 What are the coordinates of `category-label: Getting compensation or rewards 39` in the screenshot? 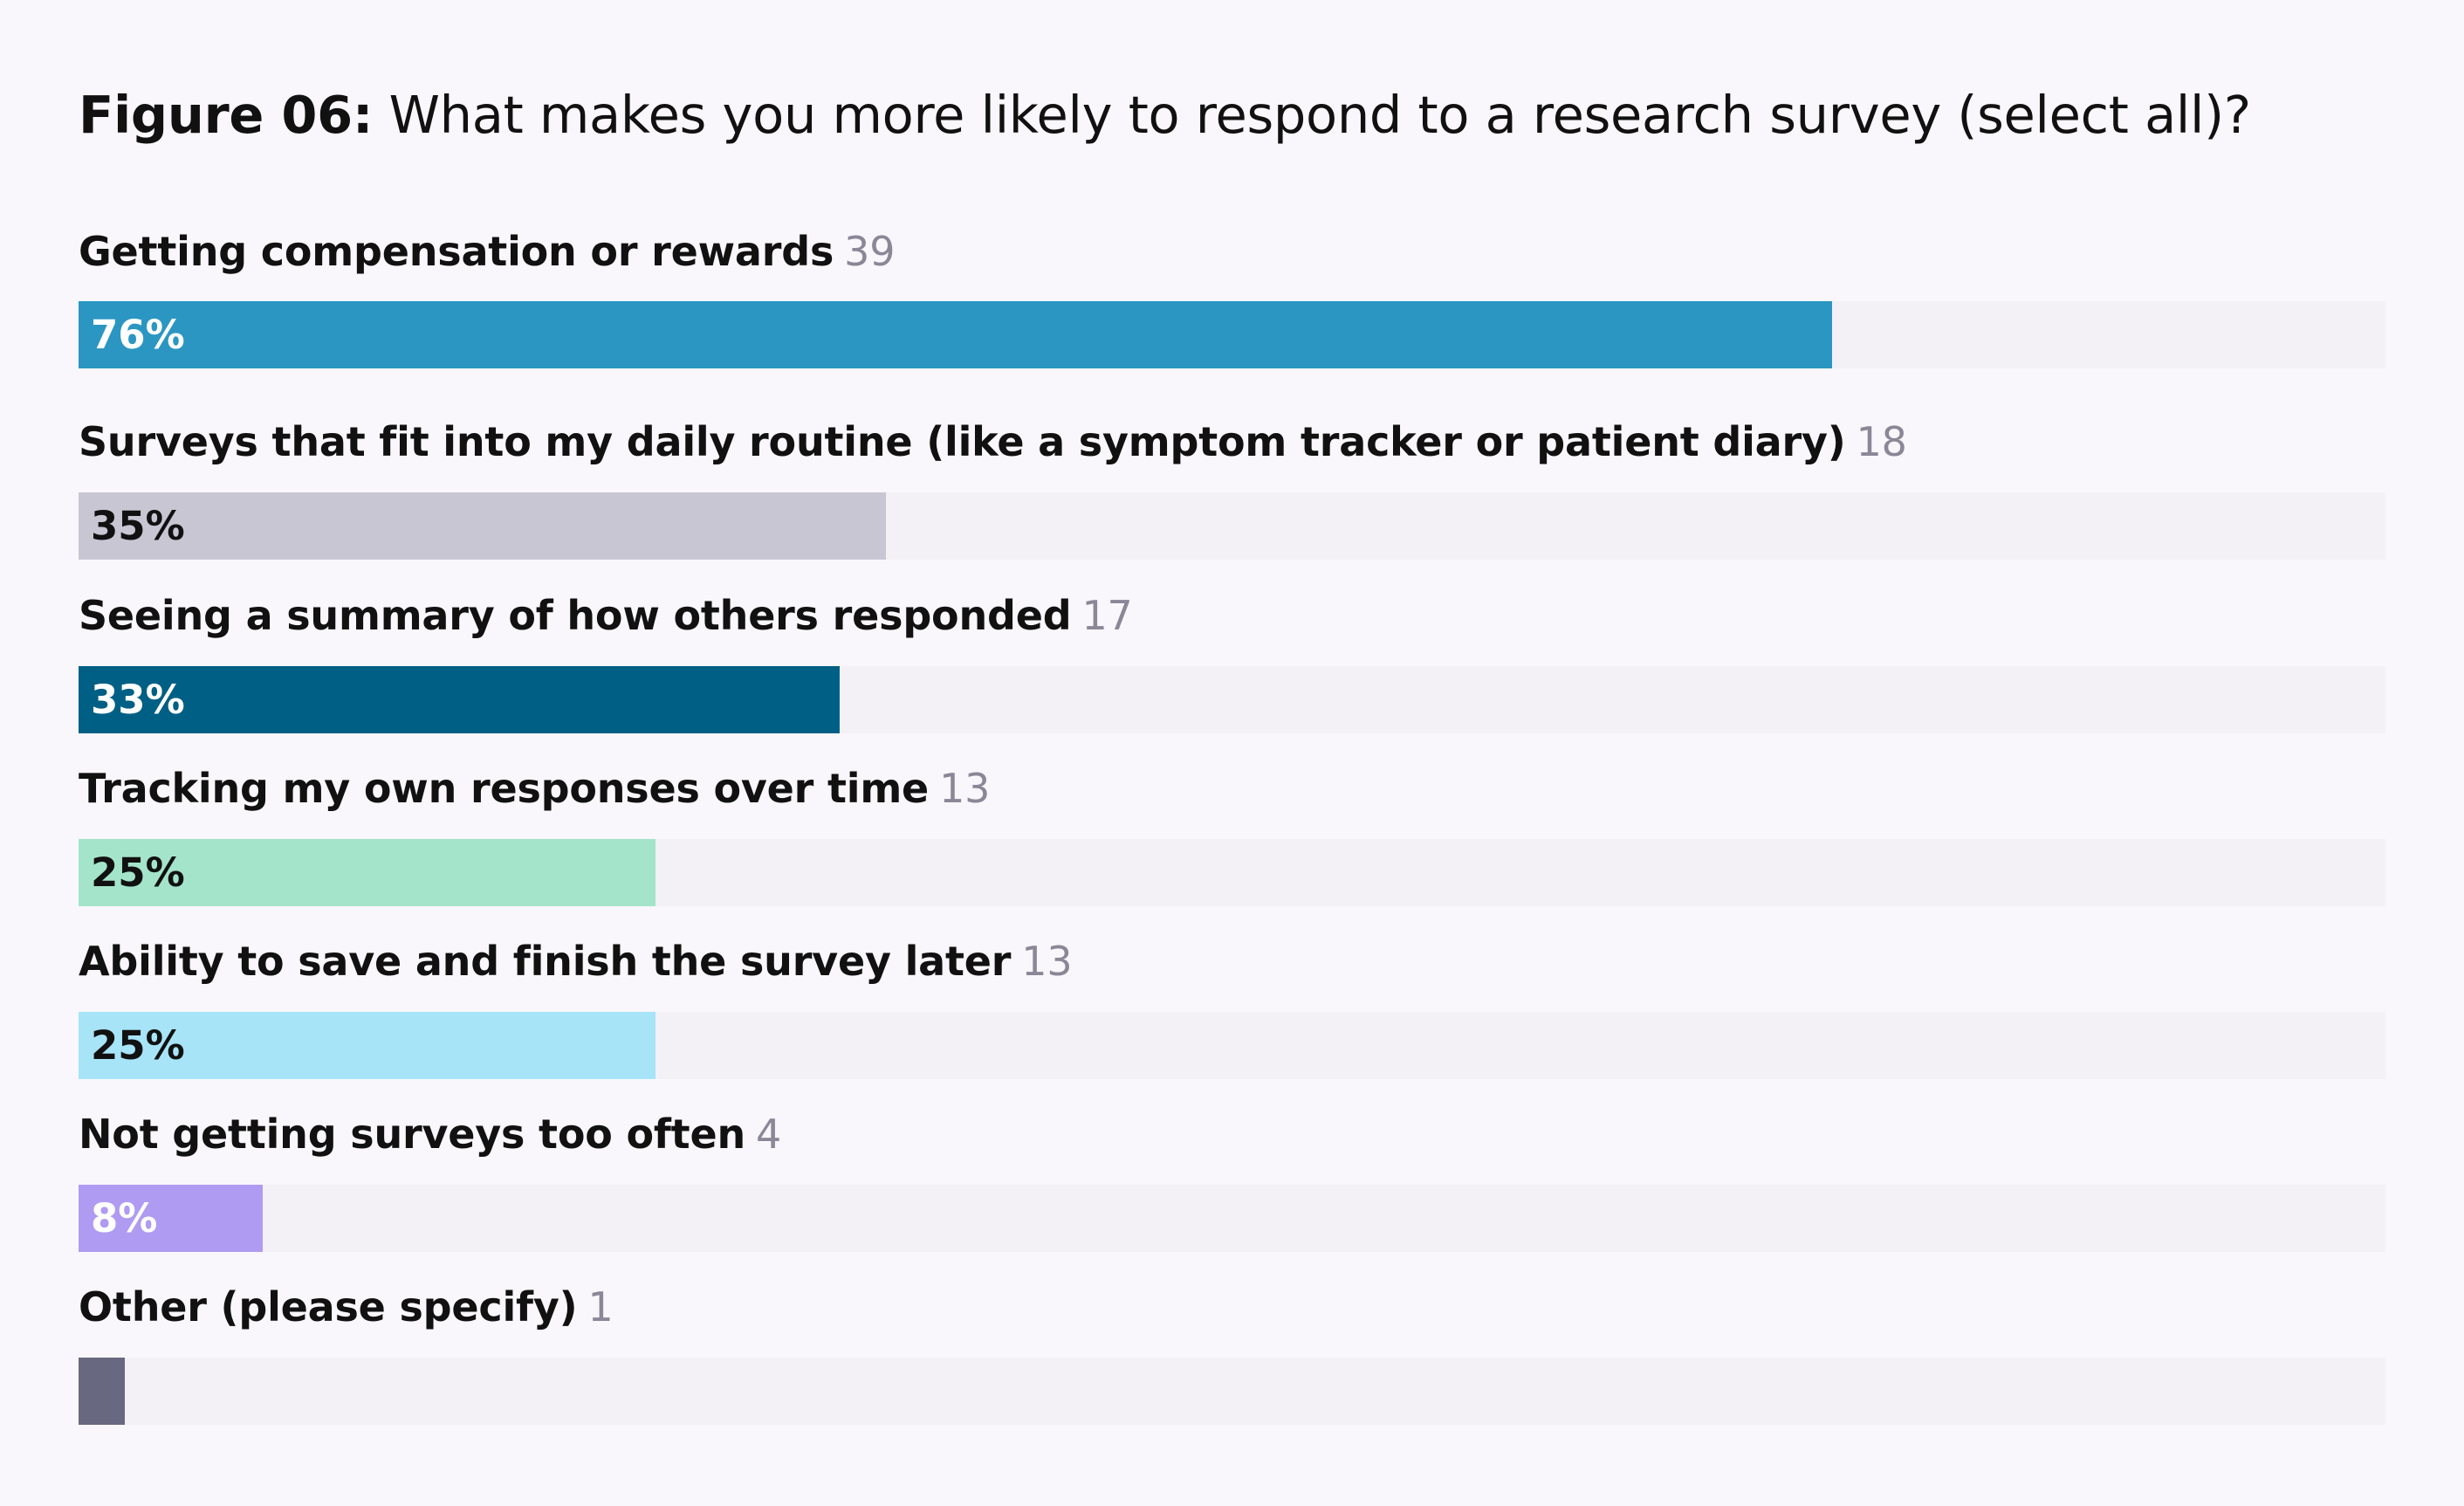 It's located at (487, 252).